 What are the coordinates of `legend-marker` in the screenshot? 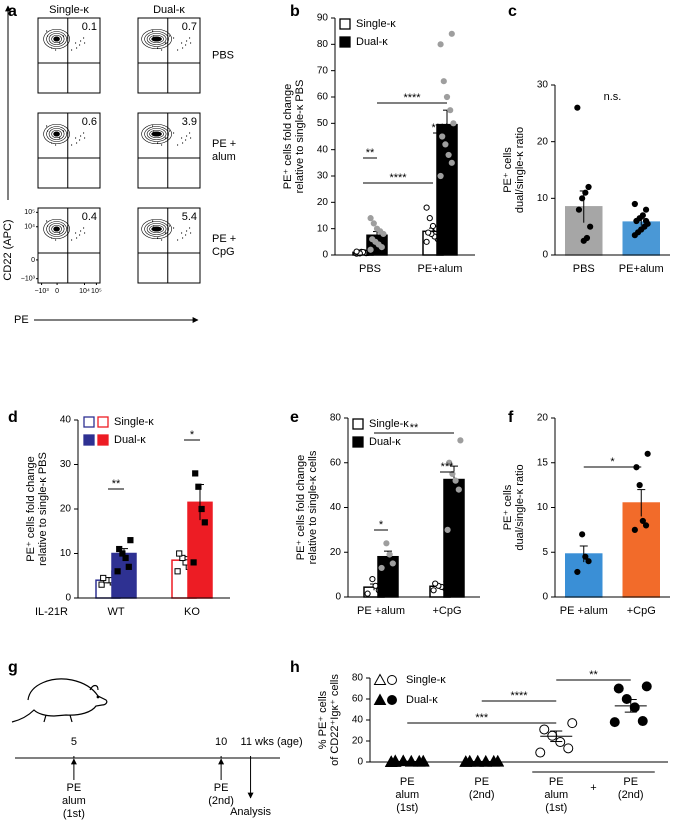 It's located at (380, 679).